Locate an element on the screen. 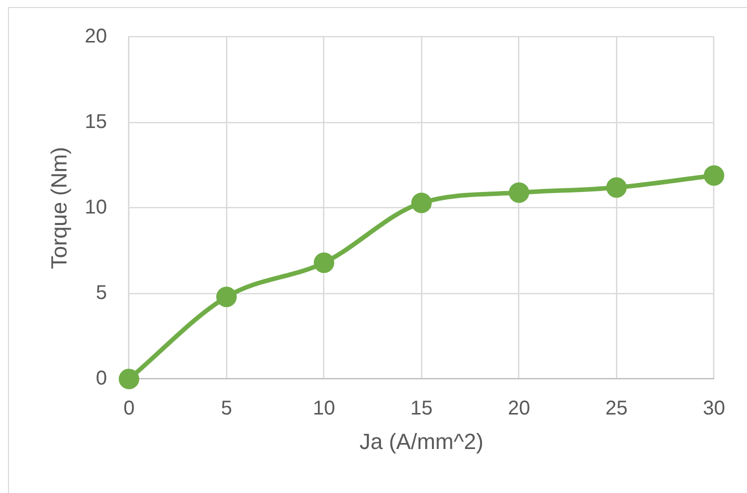 The height and width of the screenshot is (493, 747). x-tick-label: 30 is located at coordinates (714, 409).